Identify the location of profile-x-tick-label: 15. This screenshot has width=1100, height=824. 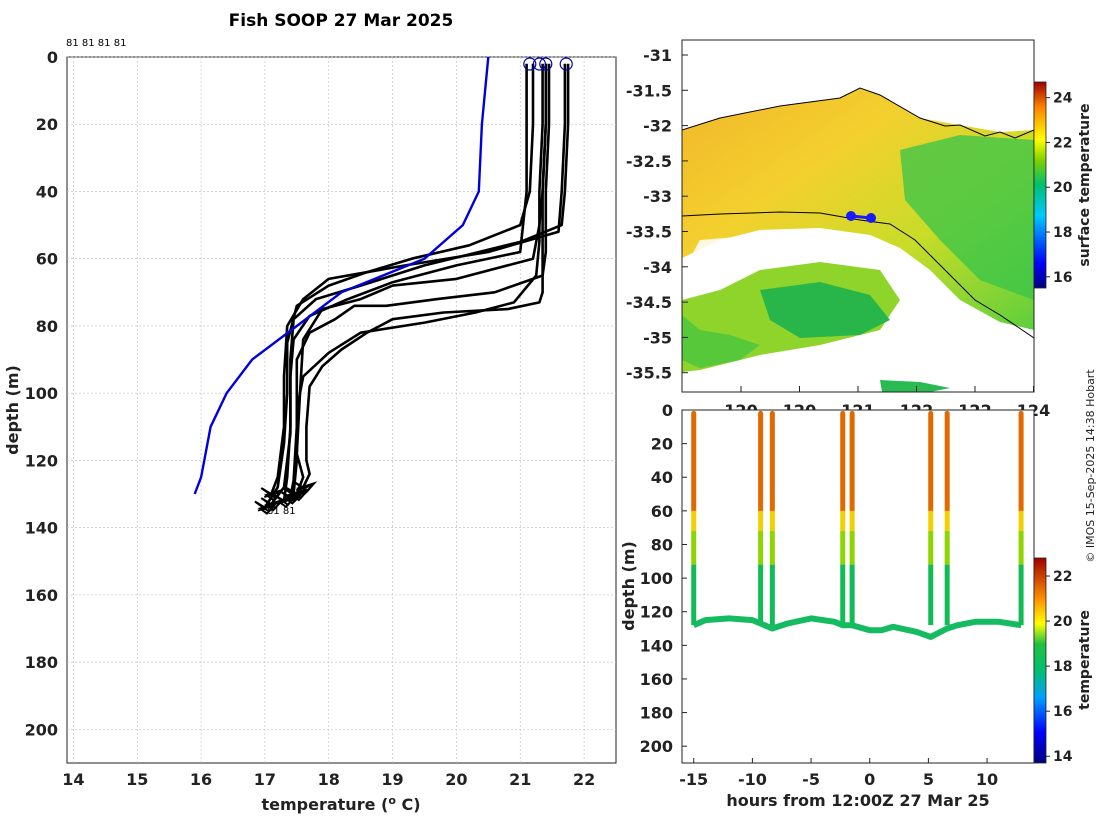
(137, 779).